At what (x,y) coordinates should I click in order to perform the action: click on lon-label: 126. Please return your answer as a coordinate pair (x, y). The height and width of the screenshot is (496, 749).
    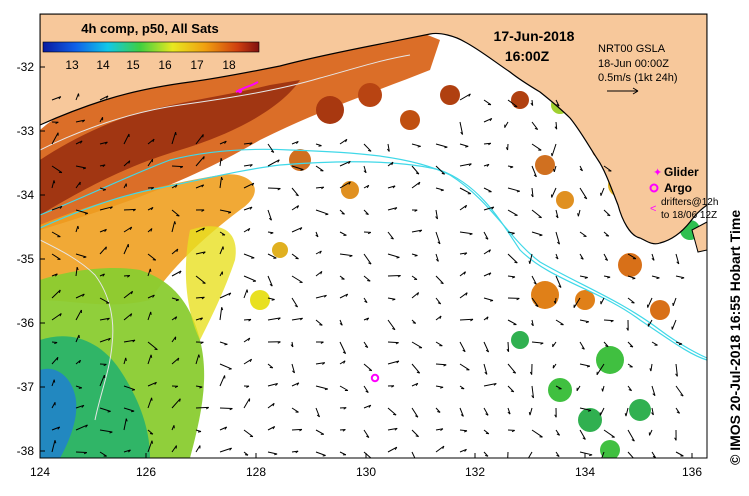
    Looking at the image, I should click on (146, 472).